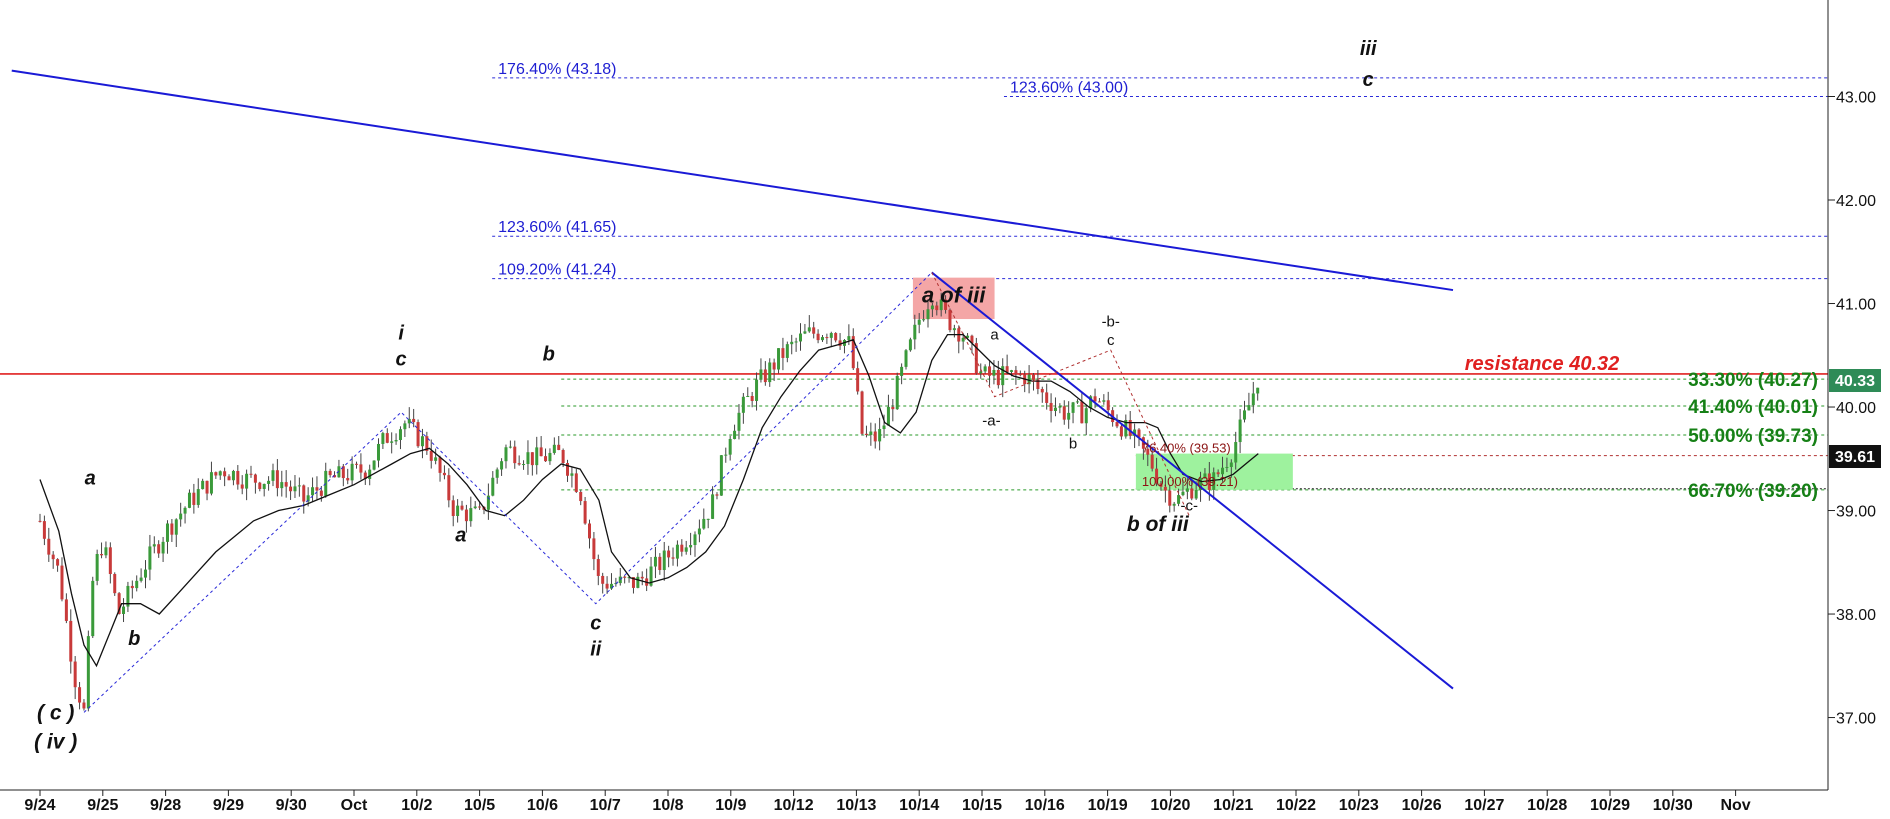  Describe the element at coordinates (55, 713) in the screenshot. I see `wave-label: ( c )` at that location.